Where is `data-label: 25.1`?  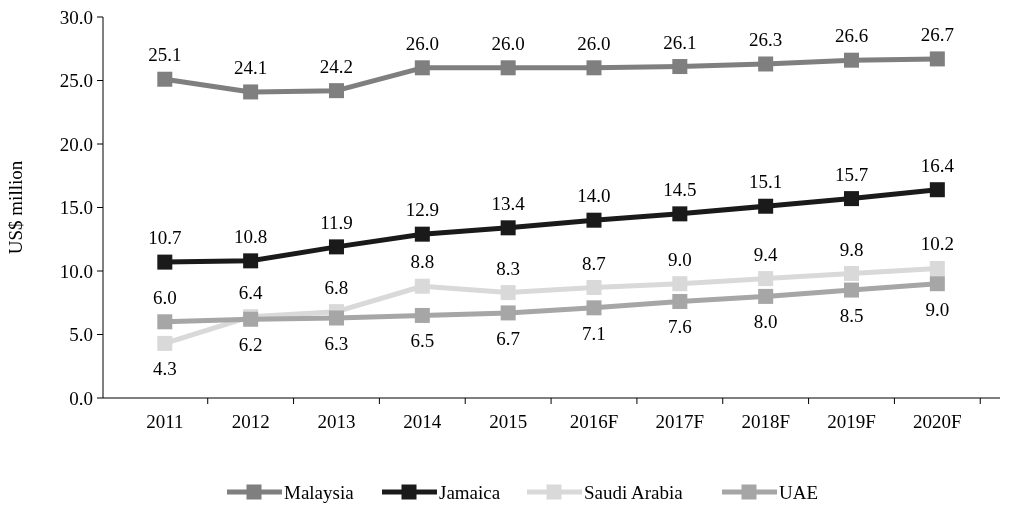
data-label: 25.1 is located at coordinates (165, 55).